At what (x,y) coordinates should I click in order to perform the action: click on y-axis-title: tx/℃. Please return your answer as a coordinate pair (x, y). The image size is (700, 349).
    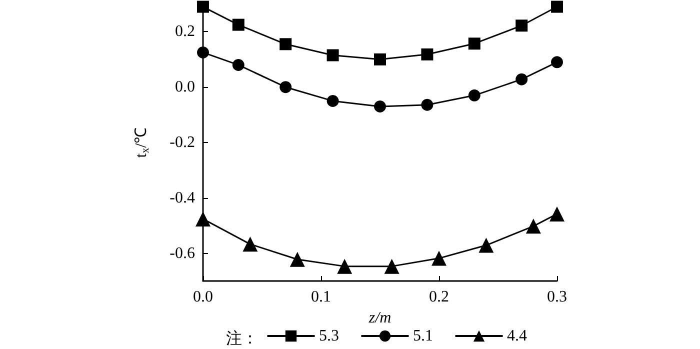
    Looking at the image, I should click on (142, 142).